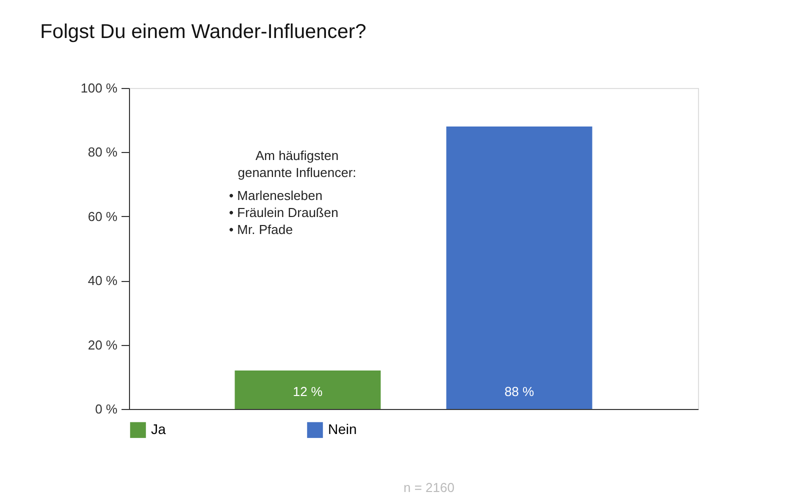  What do you see at coordinates (429, 487) in the screenshot?
I see `text: n = 2160` at bounding box center [429, 487].